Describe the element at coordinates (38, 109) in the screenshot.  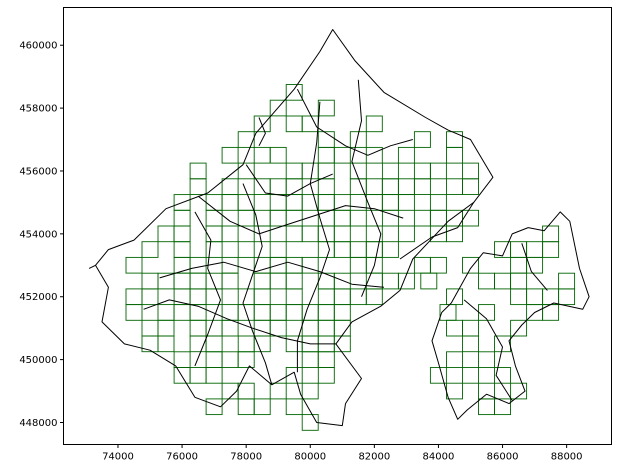
I see `y-tick-label: 458000` at that location.